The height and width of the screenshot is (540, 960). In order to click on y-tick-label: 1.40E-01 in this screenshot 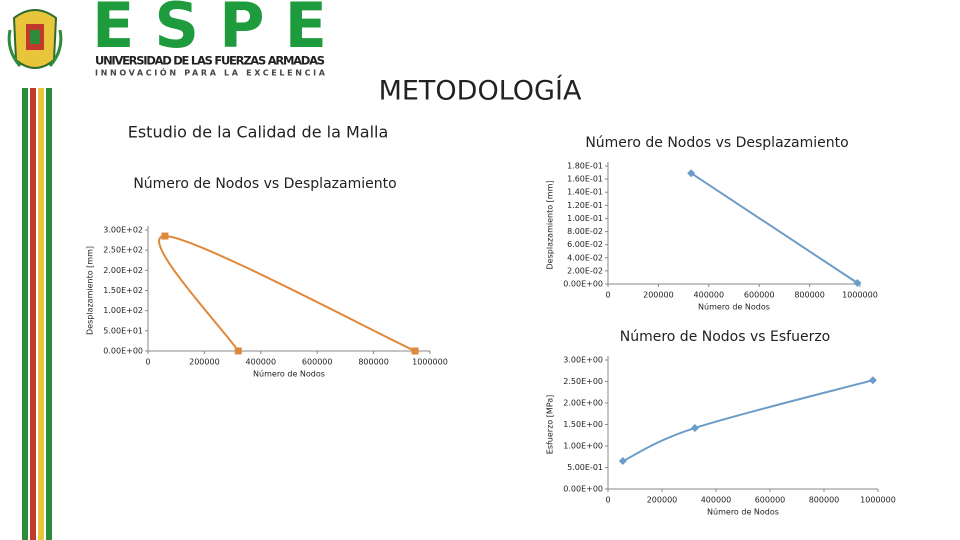, I will do `click(585, 192)`.